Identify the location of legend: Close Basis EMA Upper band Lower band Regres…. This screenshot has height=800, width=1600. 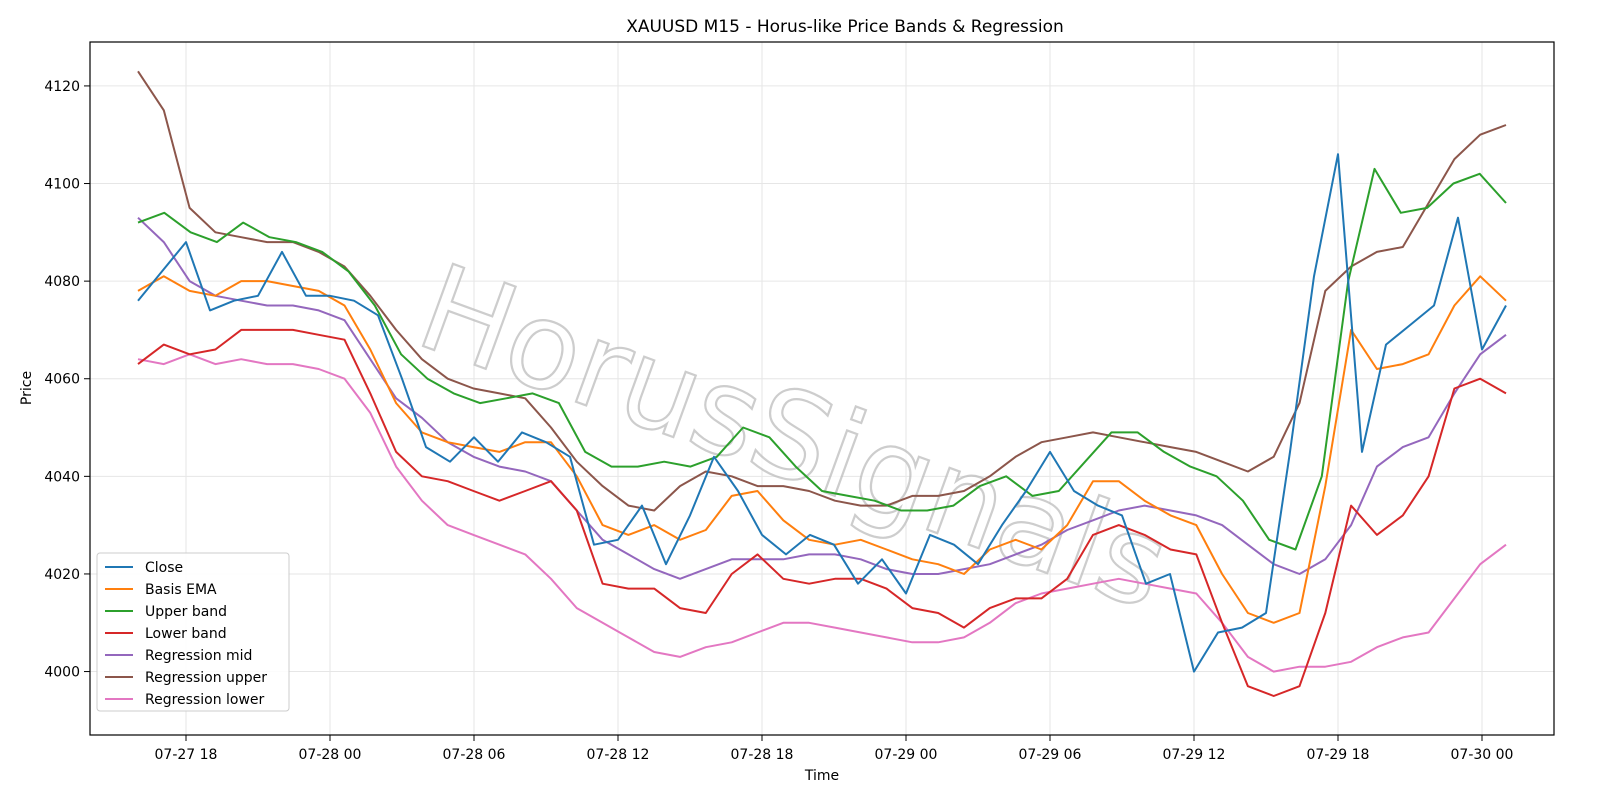
(193, 632).